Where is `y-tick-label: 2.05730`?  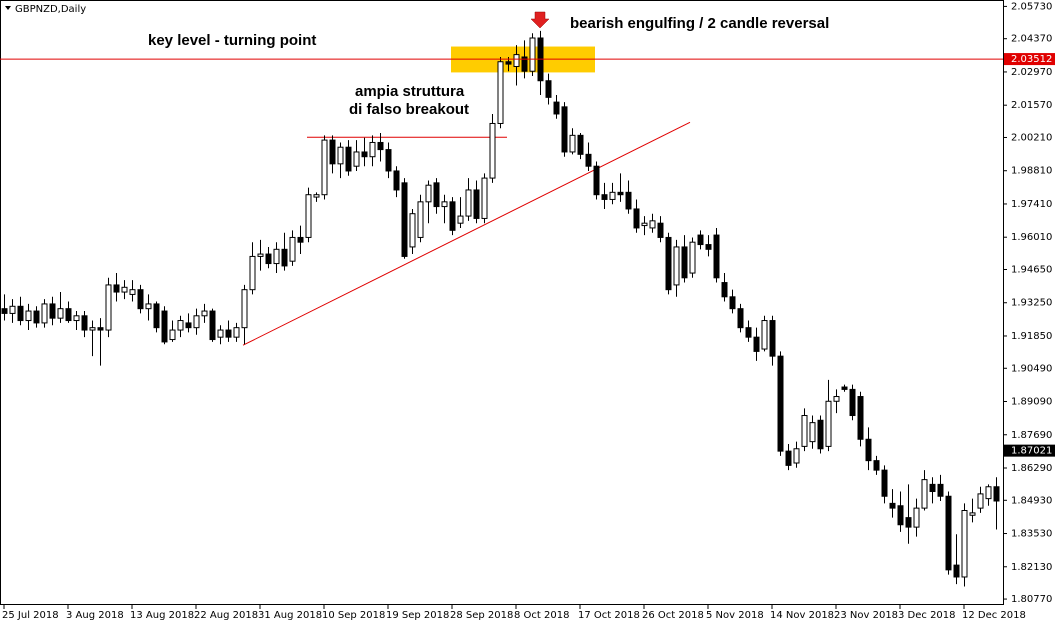
y-tick-label: 2.05730 is located at coordinates (1031, 6).